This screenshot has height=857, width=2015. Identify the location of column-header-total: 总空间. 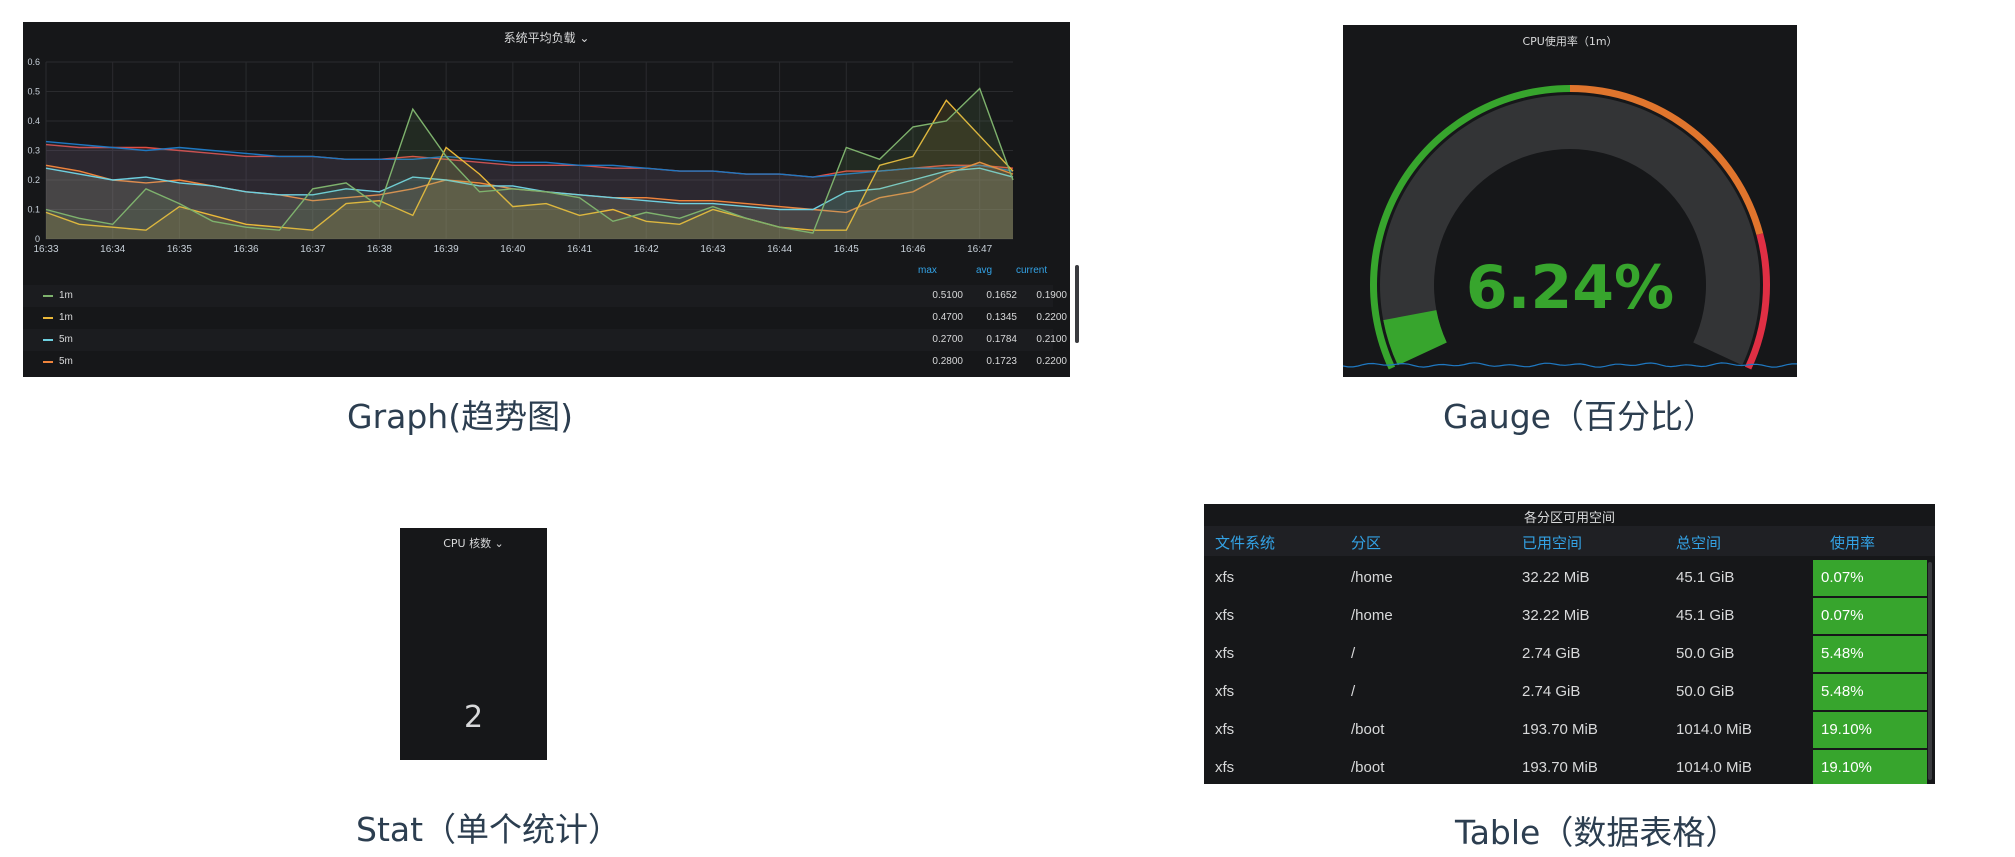
(1699, 543).